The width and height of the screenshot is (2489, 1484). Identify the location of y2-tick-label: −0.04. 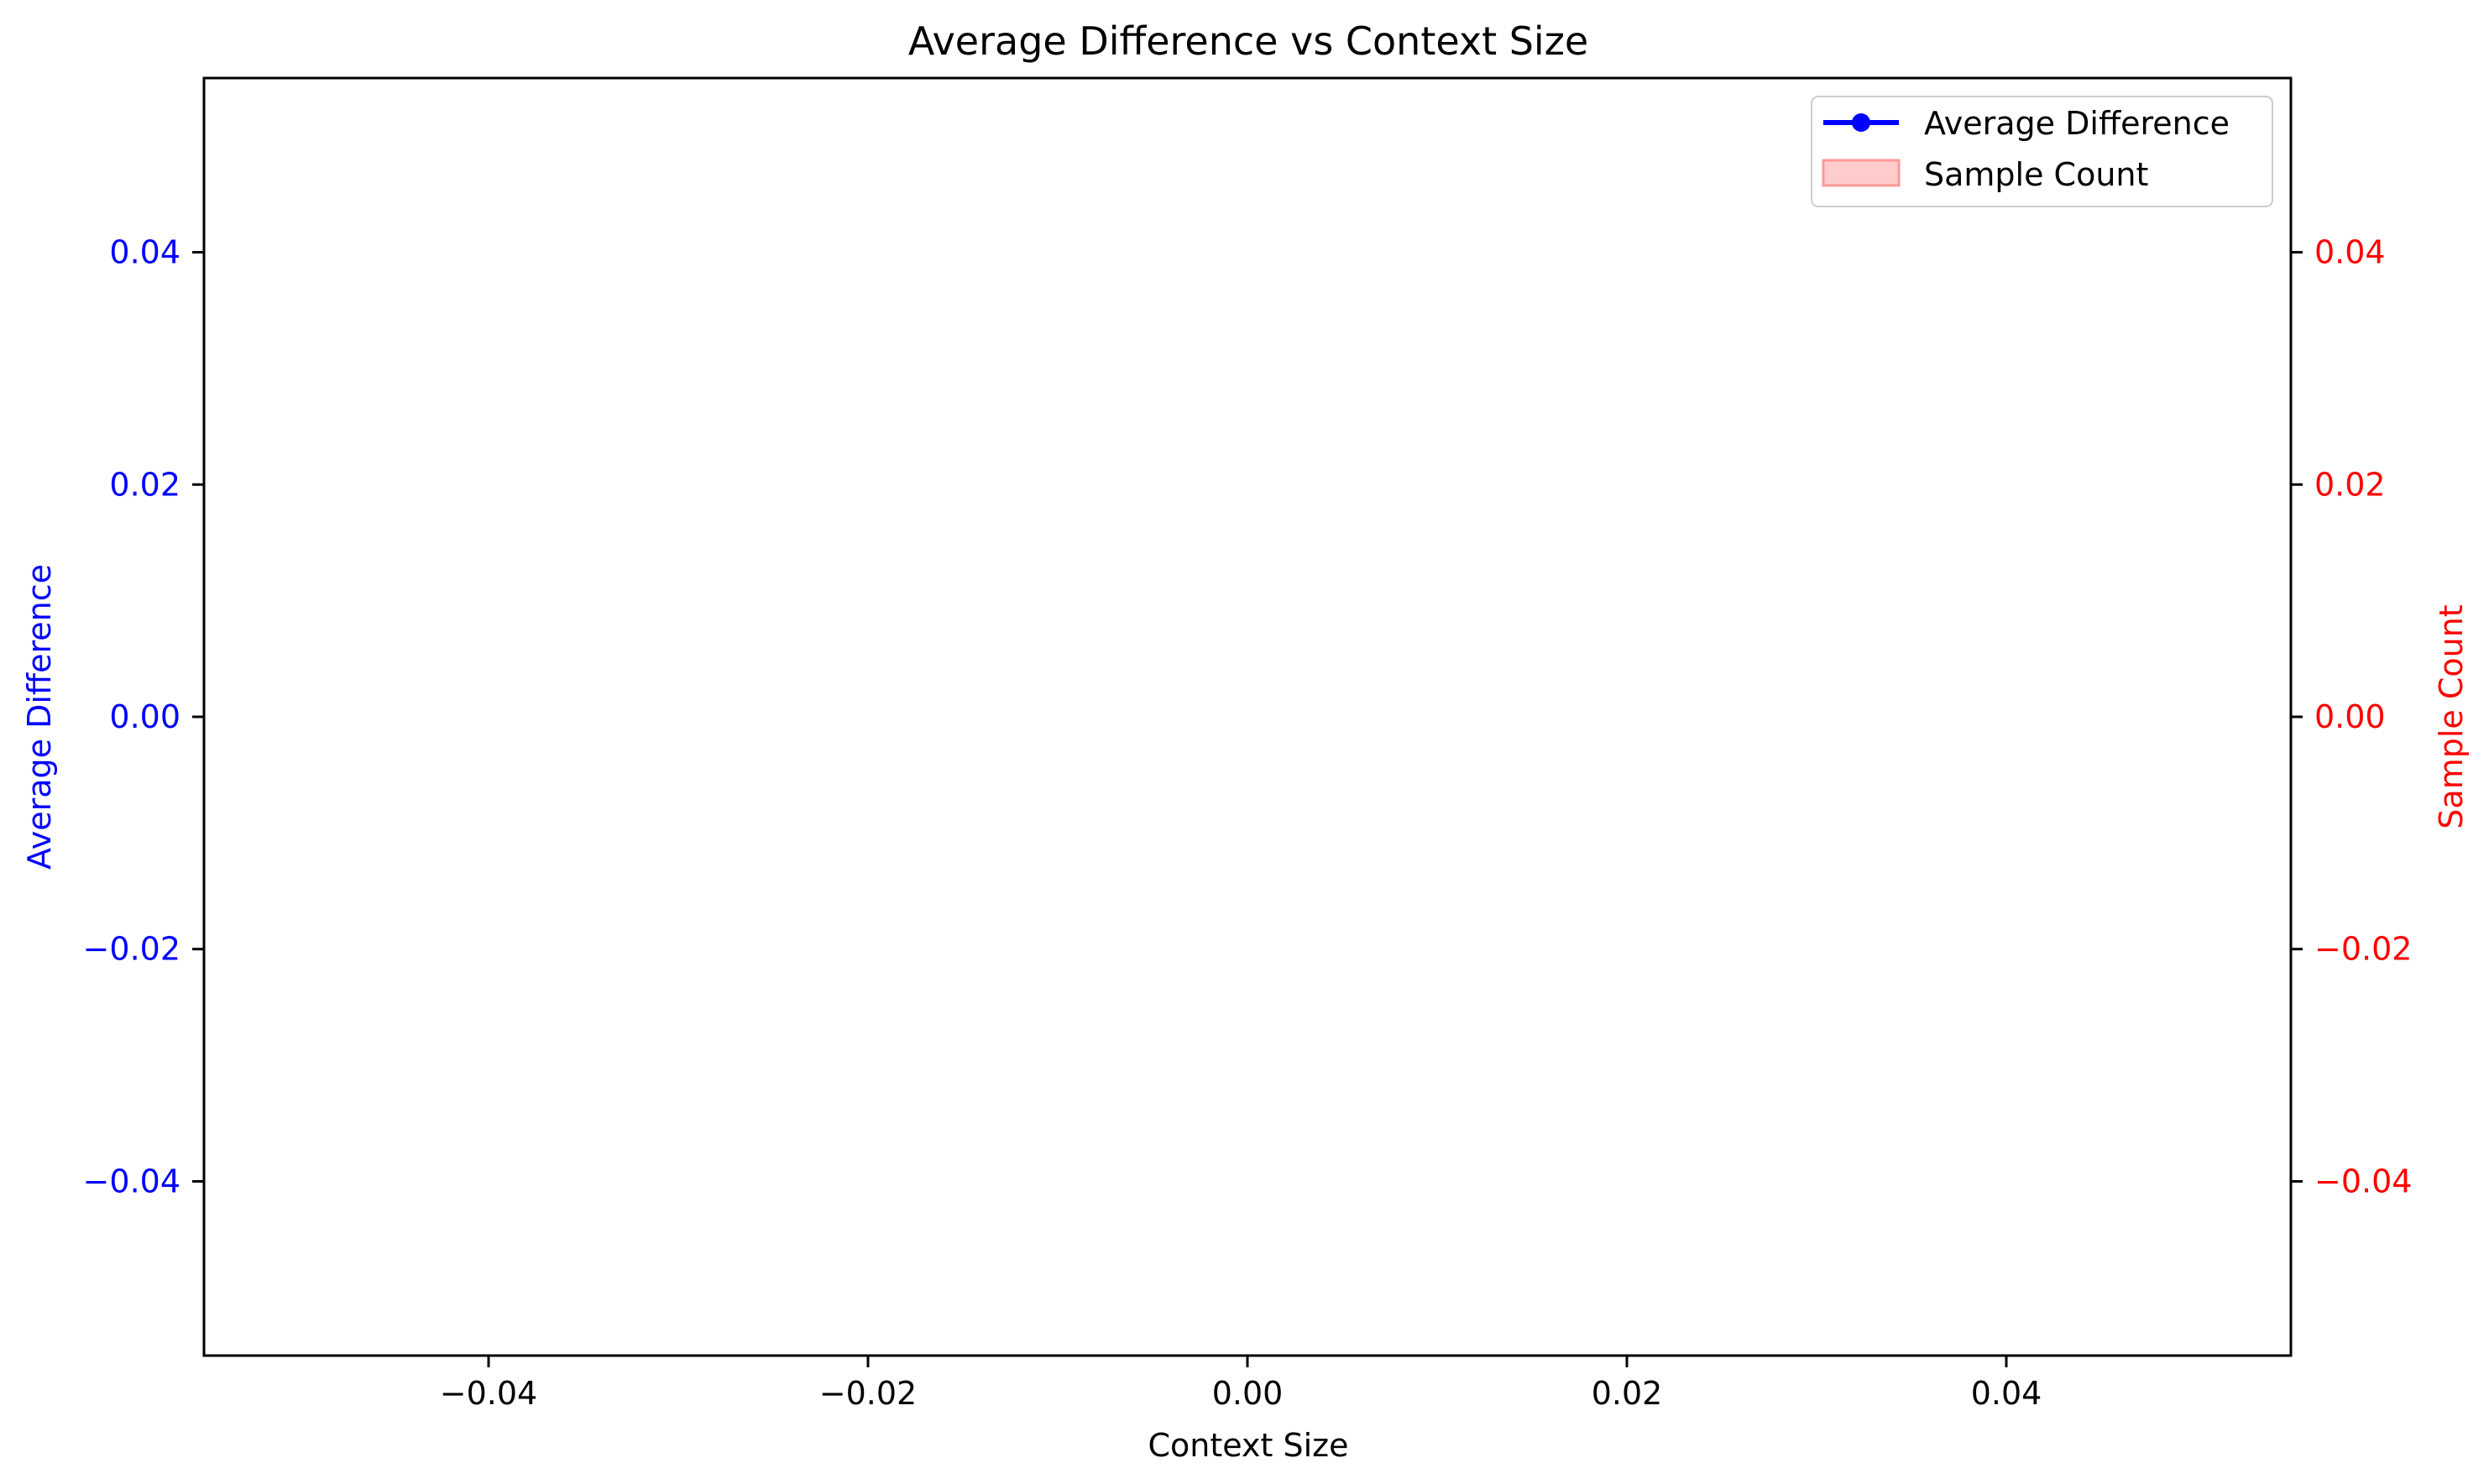
(2363, 1181).